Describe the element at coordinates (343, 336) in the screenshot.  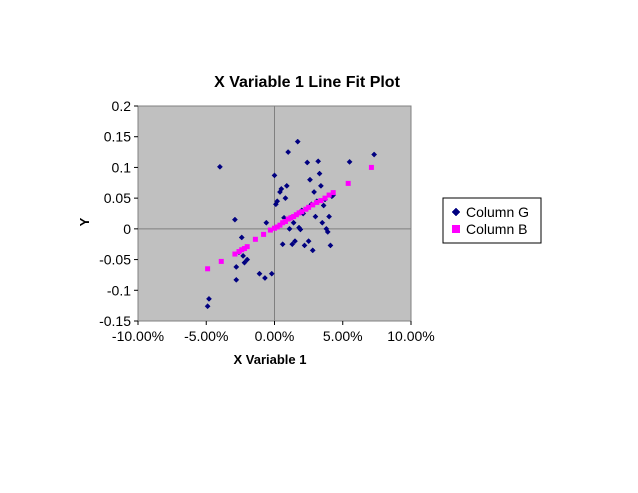
I see `x-tick-label: 5.00%` at that location.